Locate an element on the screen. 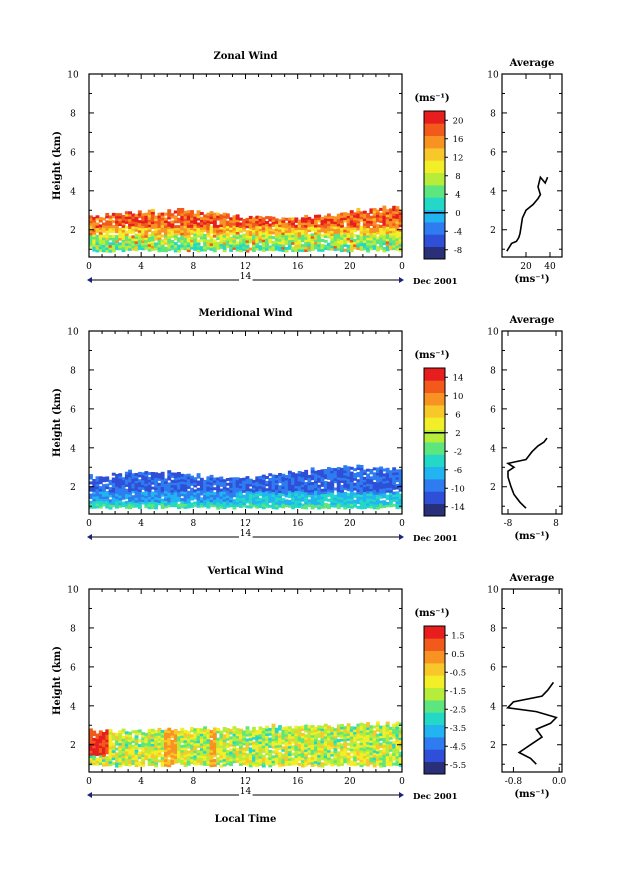 Image resolution: width=617 pixels, height=873 pixels. y-tick-label: 4 is located at coordinates (73, 707).